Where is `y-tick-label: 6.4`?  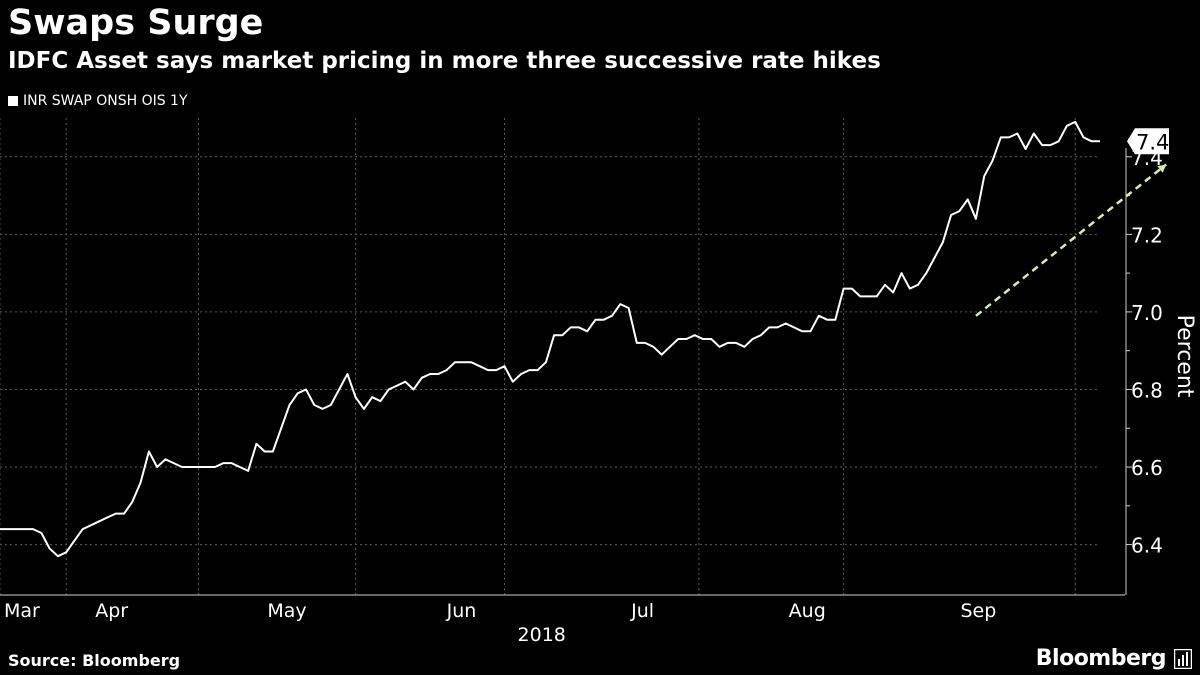 y-tick-label: 6.4 is located at coordinates (1147, 546).